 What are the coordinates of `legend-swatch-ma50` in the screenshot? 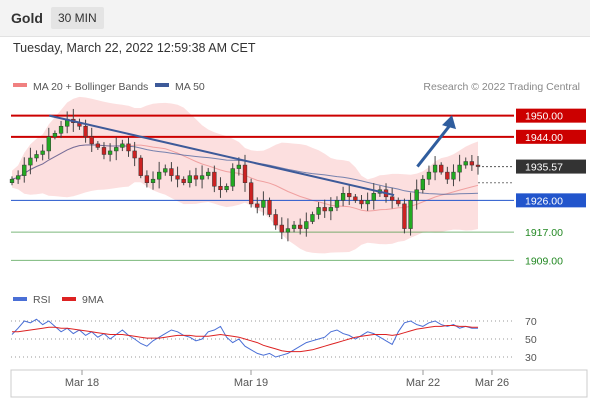 It's located at (162, 85).